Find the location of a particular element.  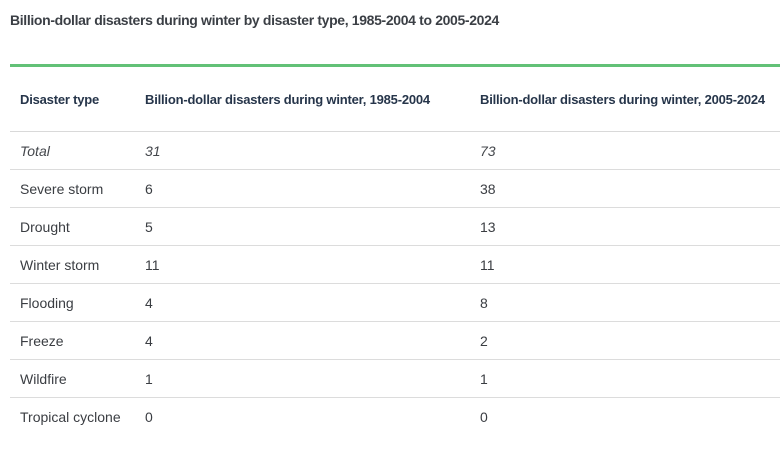

accent-divider is located at coordinates (395, 65).